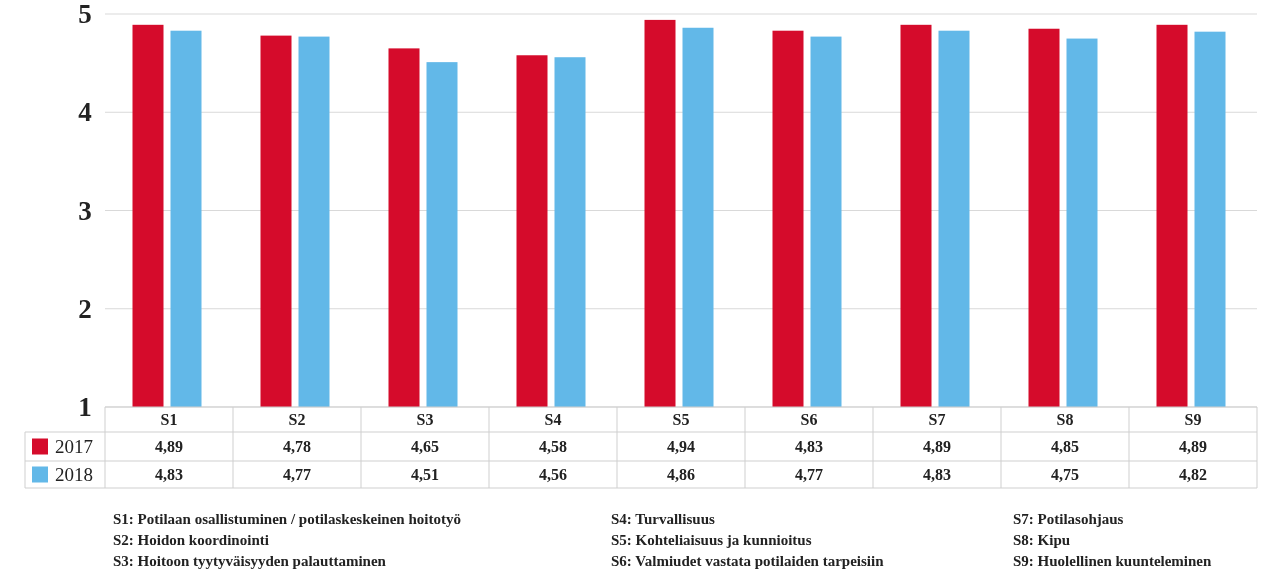 The image size is (1277, 571). Describe the element at coordinates (681, 419) in the screenshot. I see `x-tick-label: S5` at that location.